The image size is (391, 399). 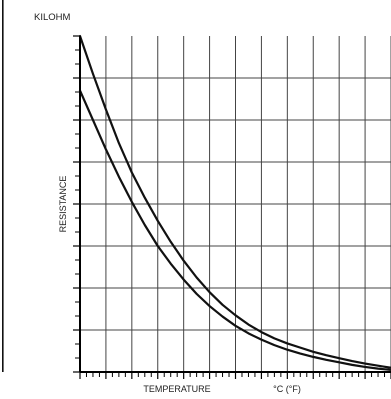 What do you see at coordinates (3, 186) in the screenshot?
I see `left-border` at bounding box center [3, 186].